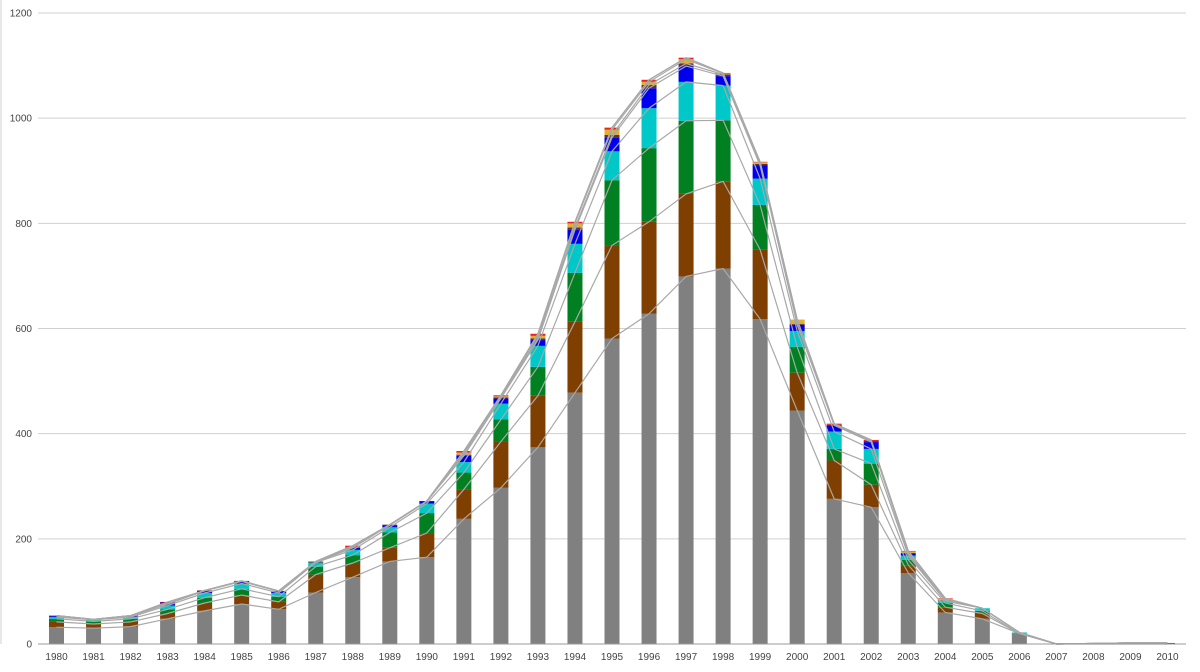 This screenshot has height=672, width=1200. I want to click on bar-segment-1997-s4, so click(686, 74).